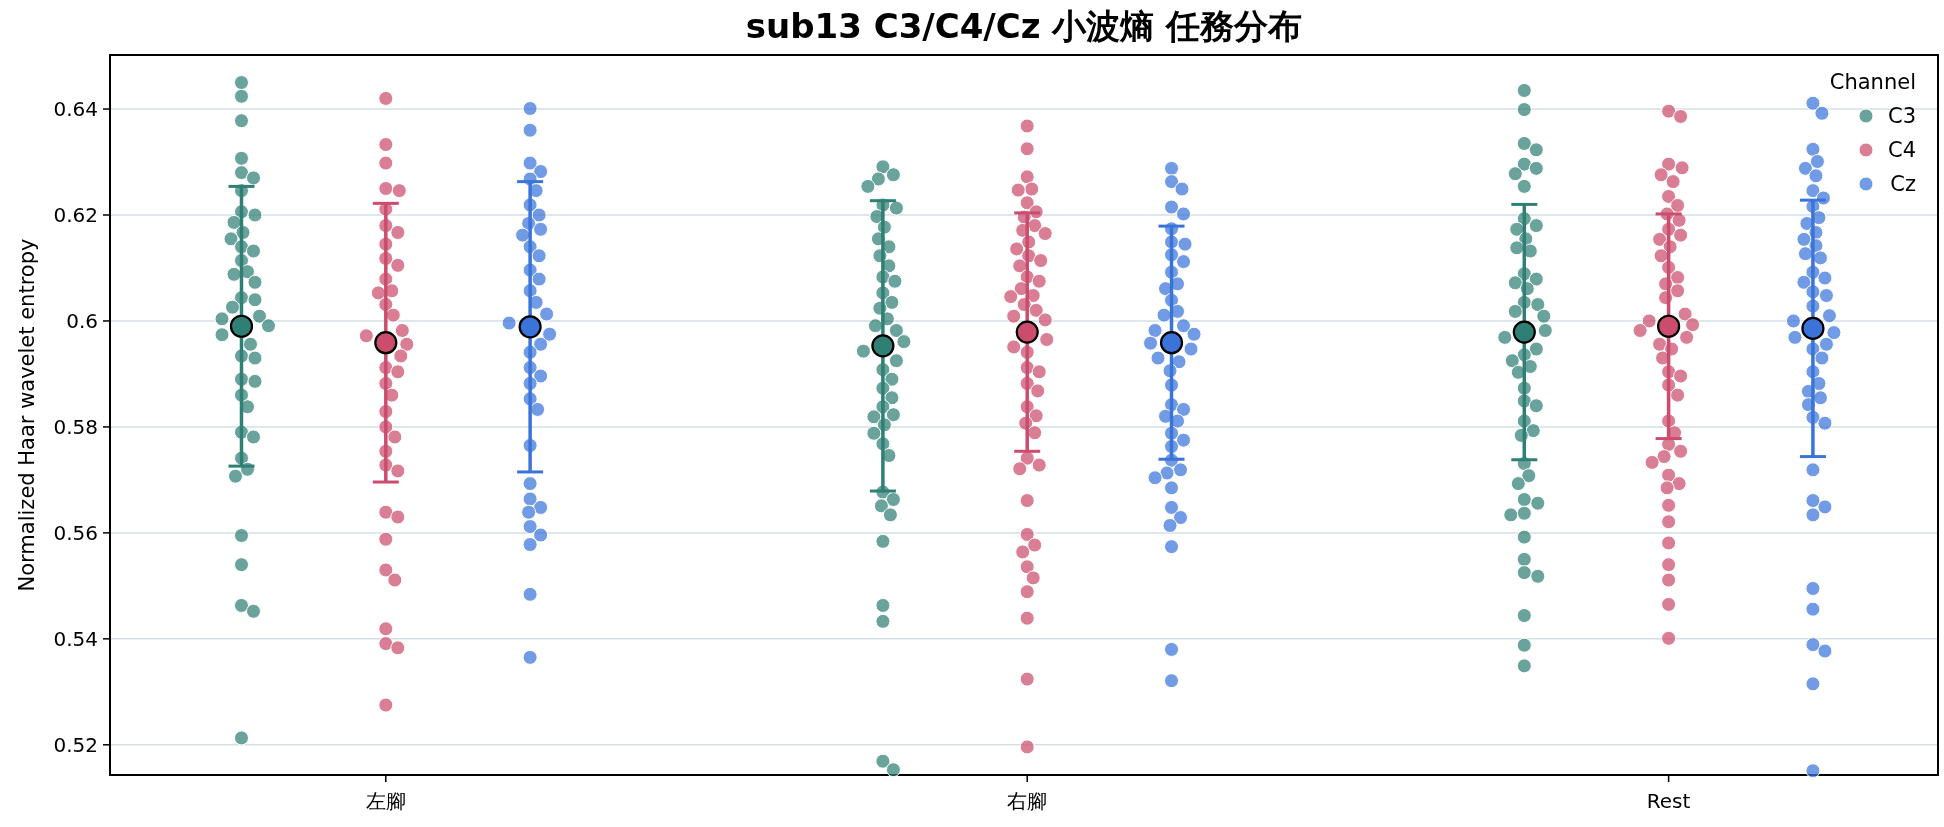 The width and height of the screenshot is (1944, 827). What do you see at coordinates (75, 744) in the screenshot?
I see `y-tick-label: 0.52` at bounding box center [75, 744].